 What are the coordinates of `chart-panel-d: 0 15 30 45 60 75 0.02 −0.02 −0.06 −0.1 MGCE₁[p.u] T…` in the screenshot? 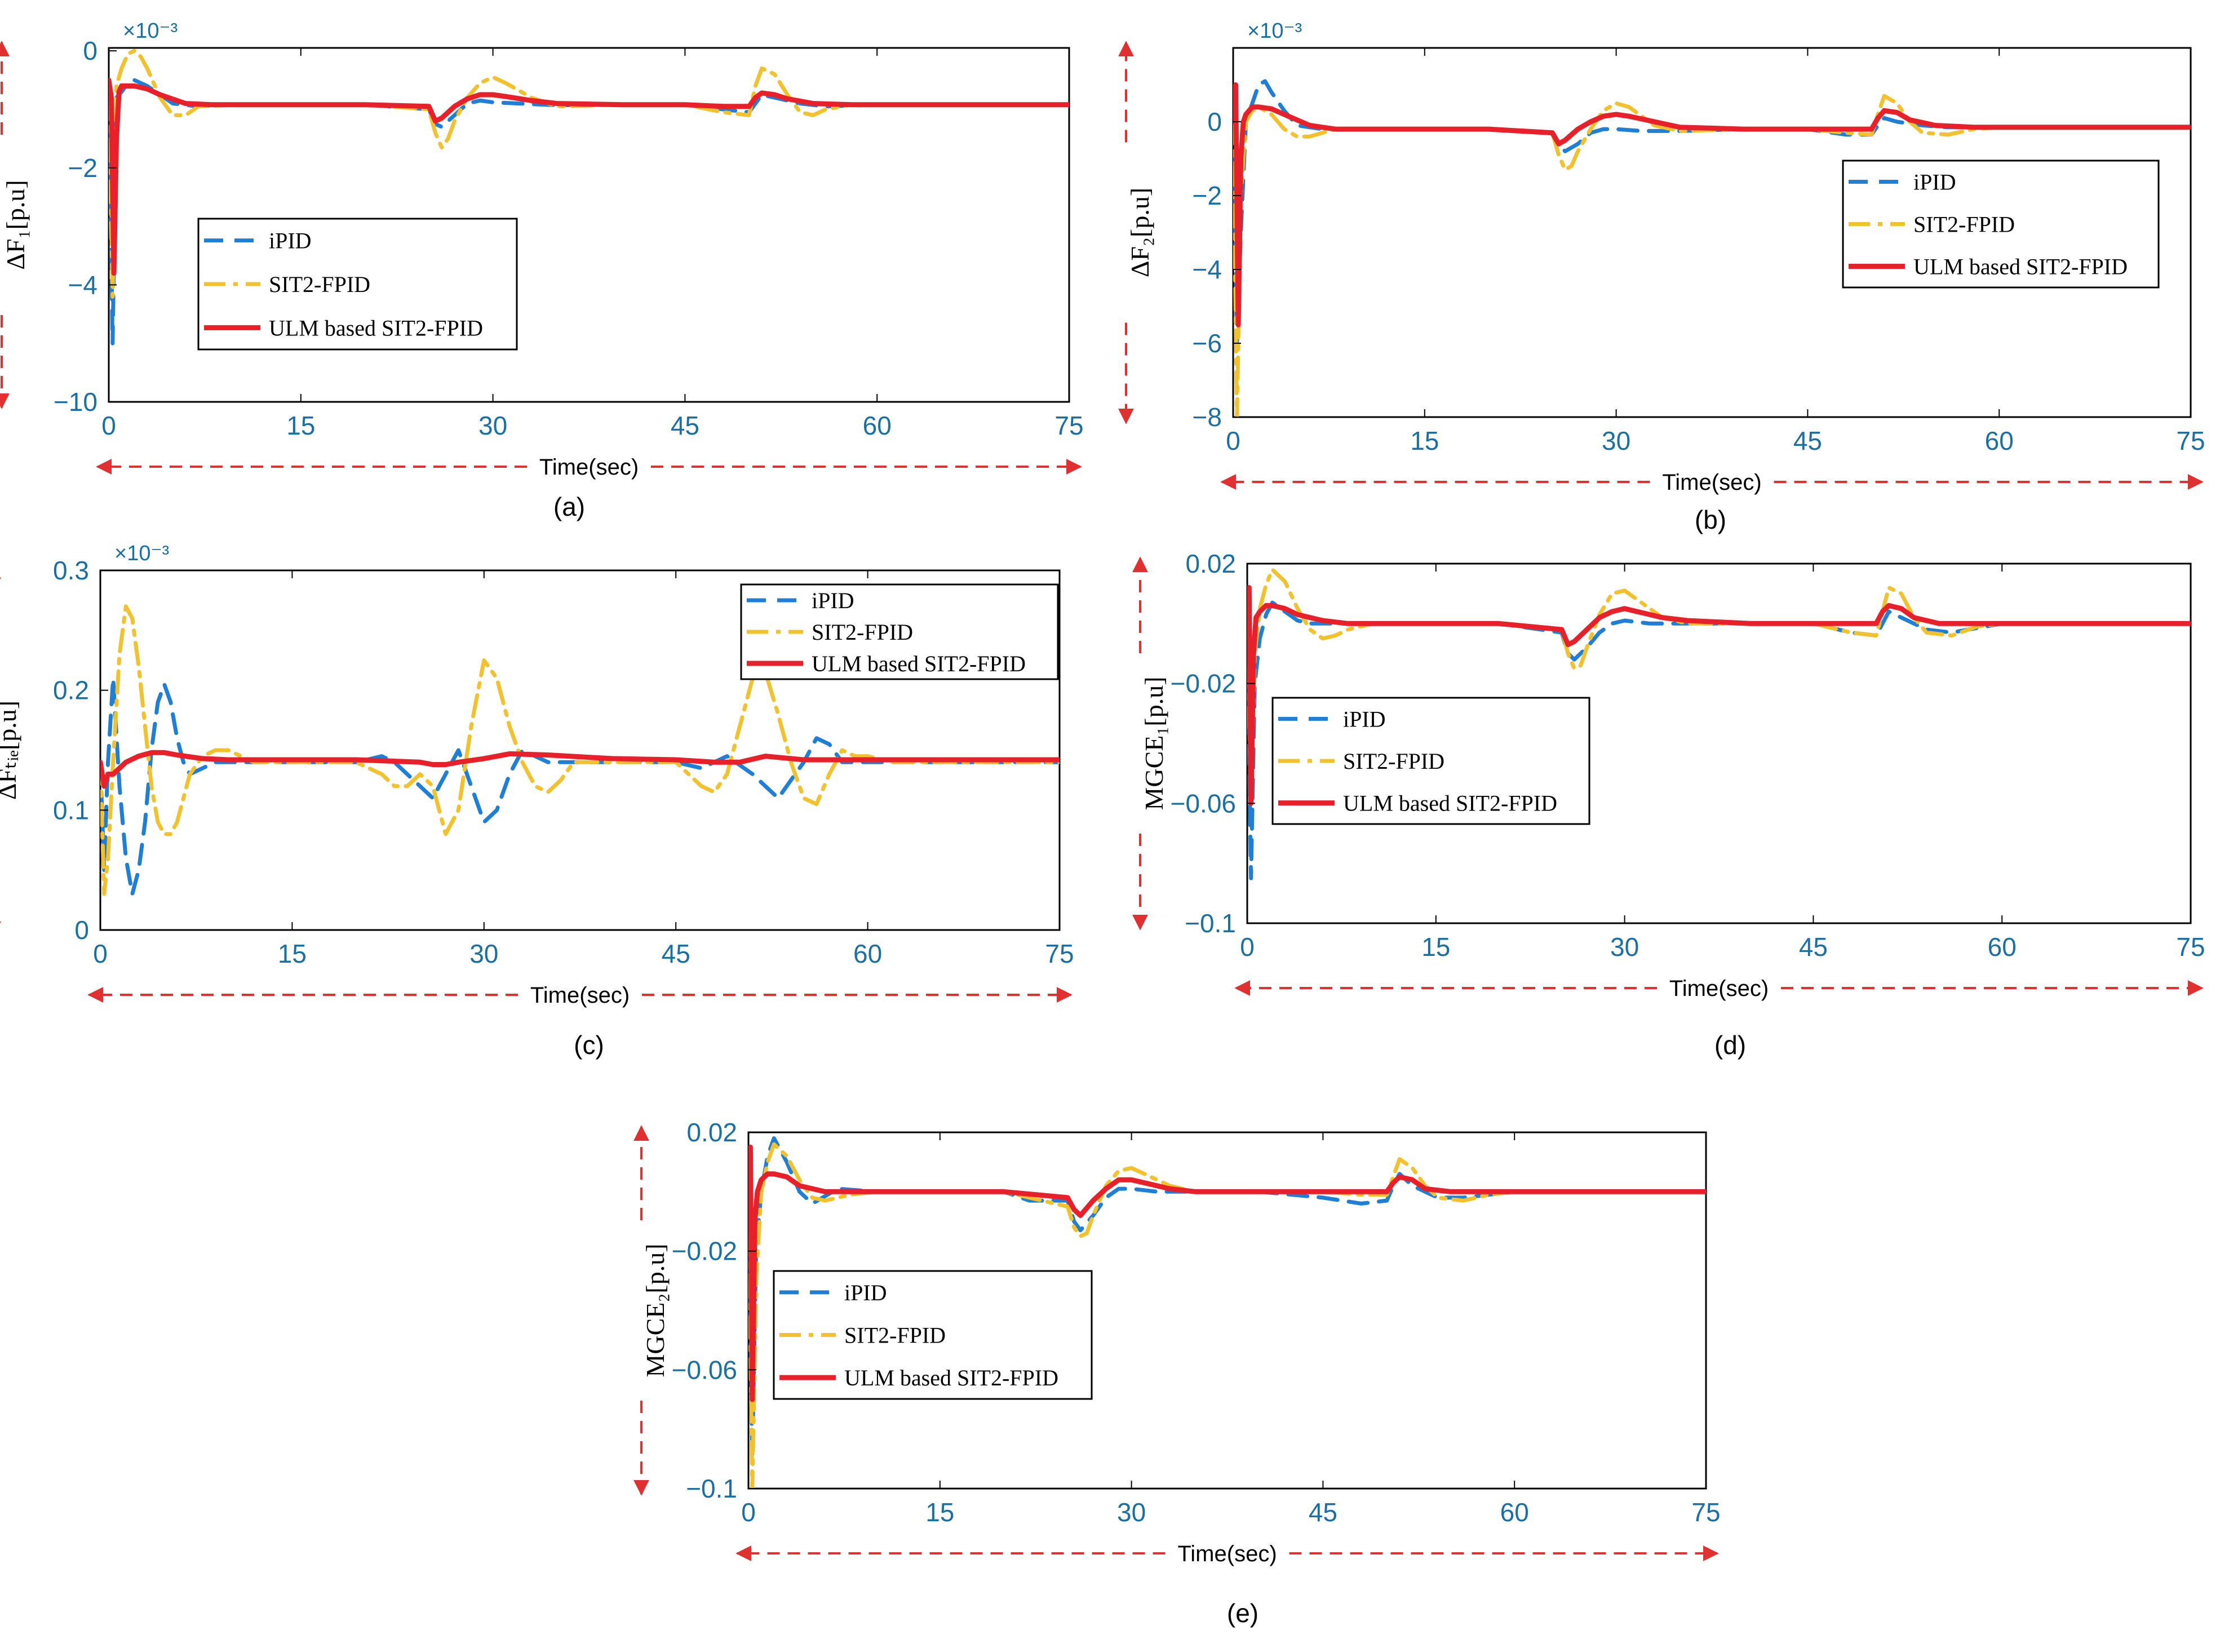 It's located at (1668, 804).